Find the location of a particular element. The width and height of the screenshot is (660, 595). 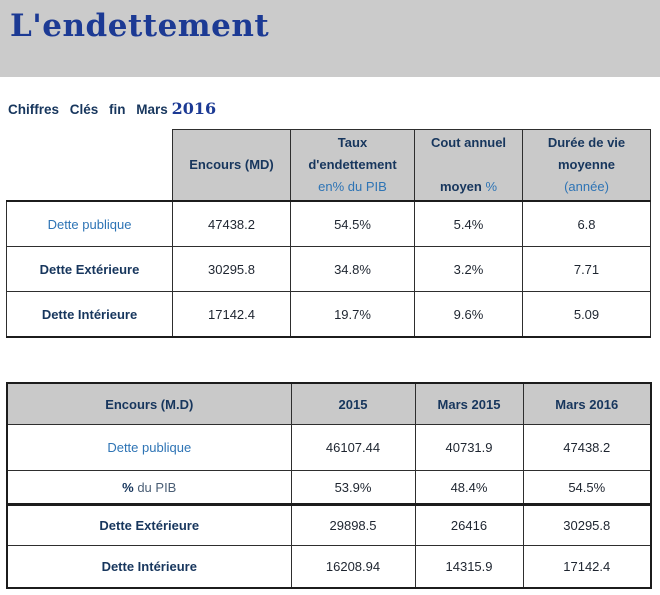

col-header-cout: Cout annuel moyen % is located at coordinates (468, 165).